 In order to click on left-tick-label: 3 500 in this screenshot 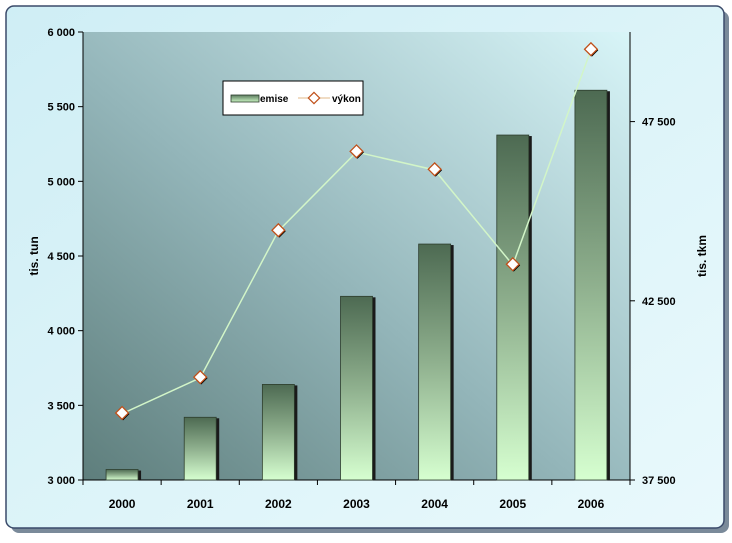, I will do `click(61, 406)`.